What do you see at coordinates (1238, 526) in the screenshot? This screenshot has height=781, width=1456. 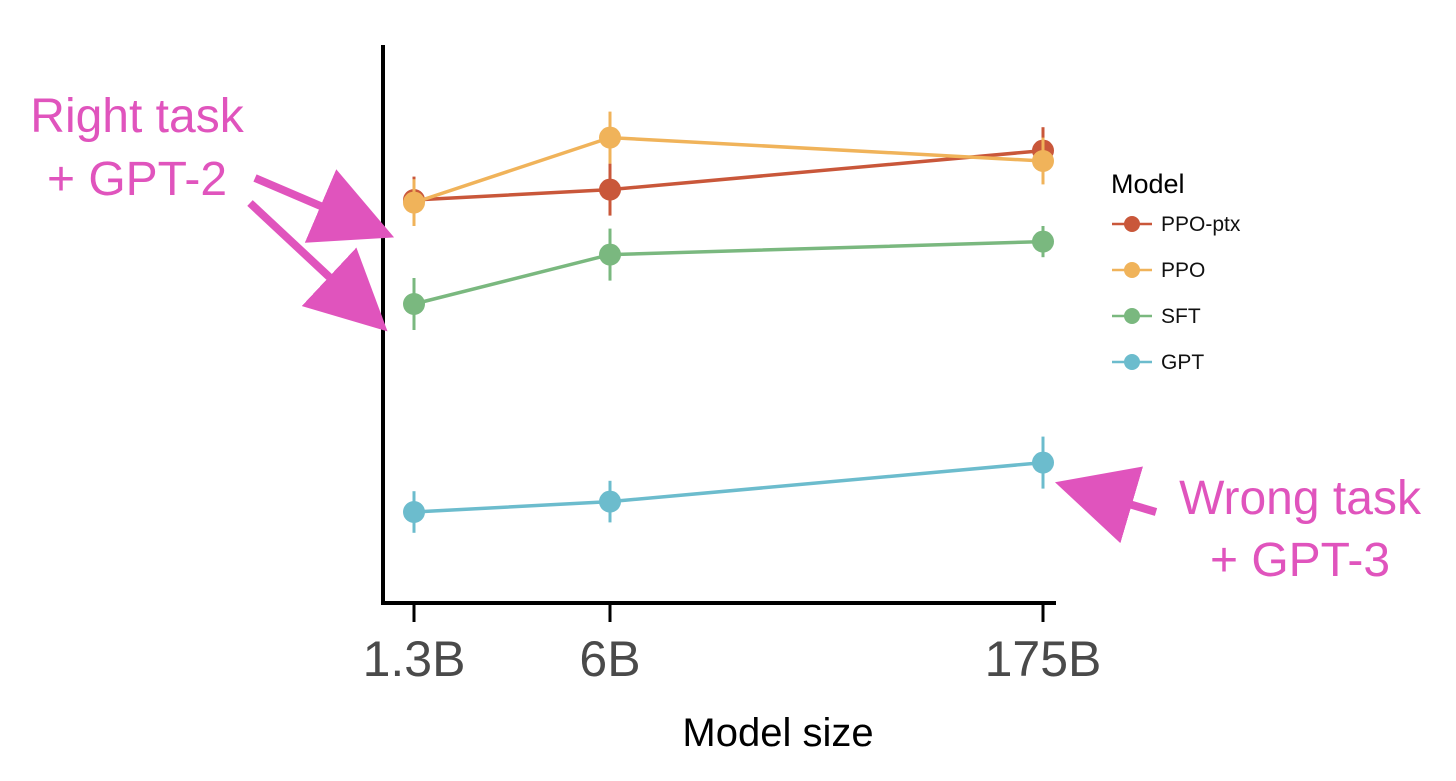 I see `annotation-wrong-task: Wrong task + GPT-3` at bounding box center [1238, 526].